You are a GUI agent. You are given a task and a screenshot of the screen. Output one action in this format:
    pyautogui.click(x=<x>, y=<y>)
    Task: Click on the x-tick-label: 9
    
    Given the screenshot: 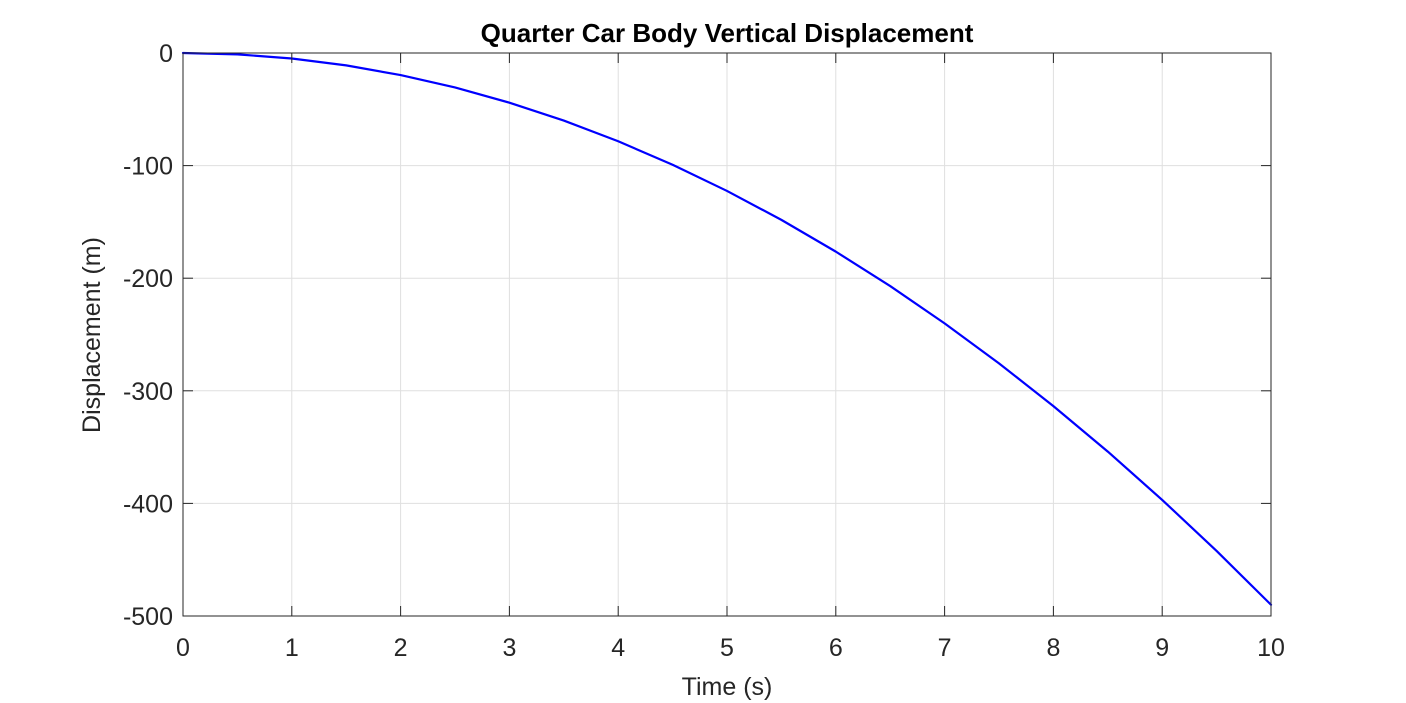 What is the action you would take?
    pyautogui.click(x=1162, y=648)
    